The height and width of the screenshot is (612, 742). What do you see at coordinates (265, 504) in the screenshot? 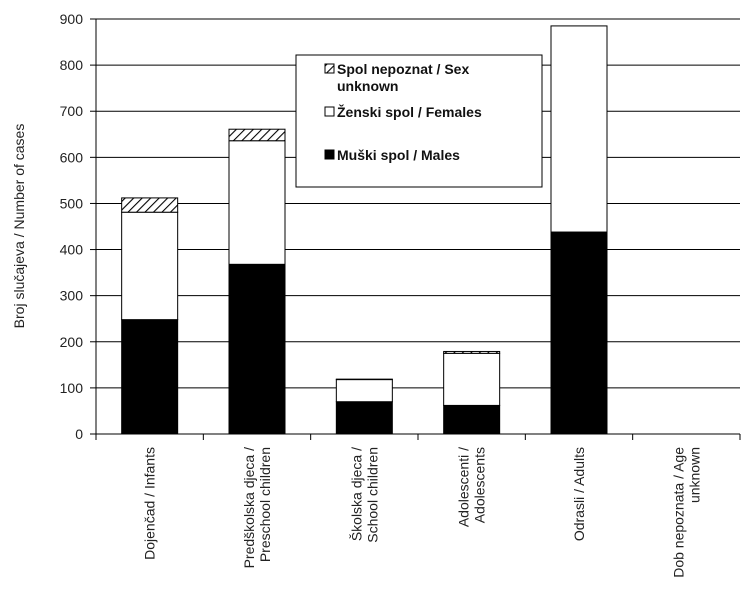
I see `x-category-label-line: Preschool children` at bounding box center [265, 504].